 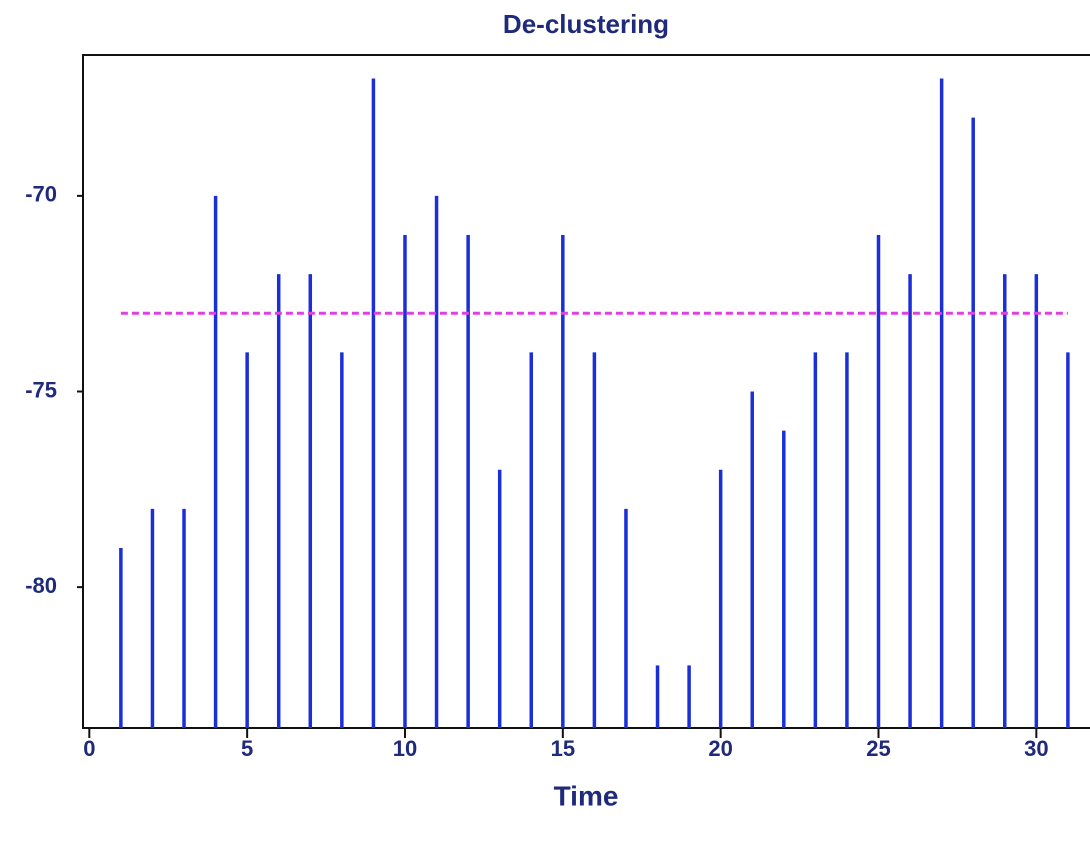 I want to click on x-tick-label: 15, so click(x=563, y=748).